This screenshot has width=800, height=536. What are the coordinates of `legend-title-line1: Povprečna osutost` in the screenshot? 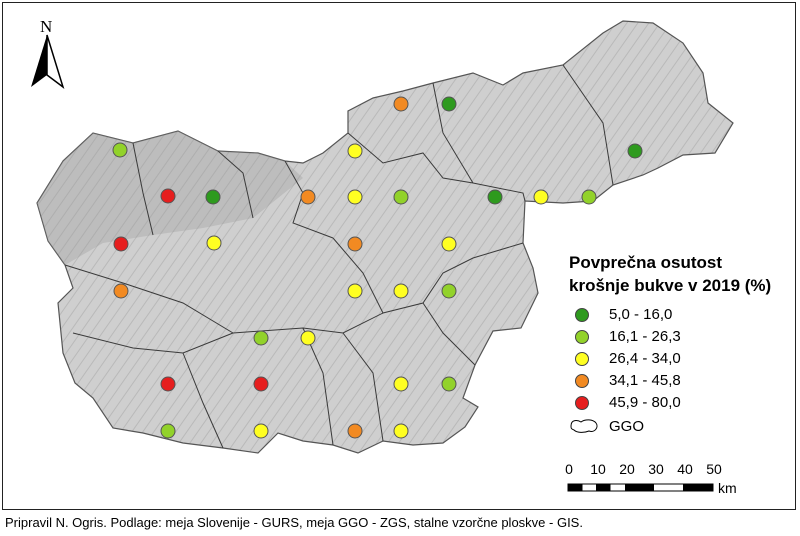 It's located at (646, 262).